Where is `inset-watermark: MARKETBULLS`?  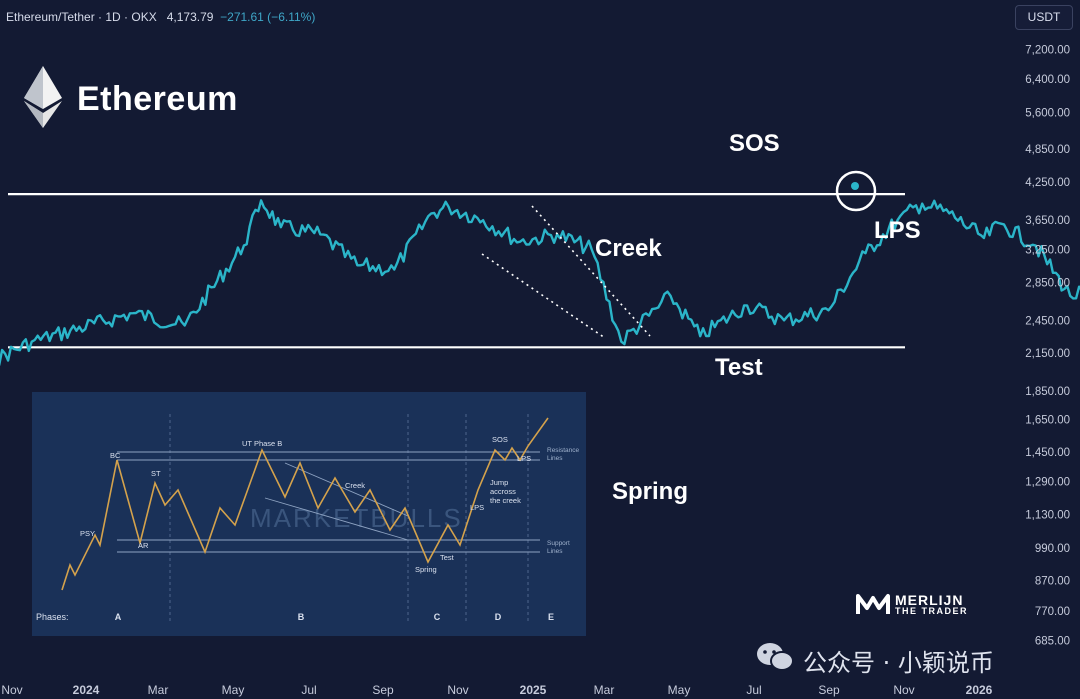
inset-watermark: MARKETBULLS is located at coordinates (356, 518).